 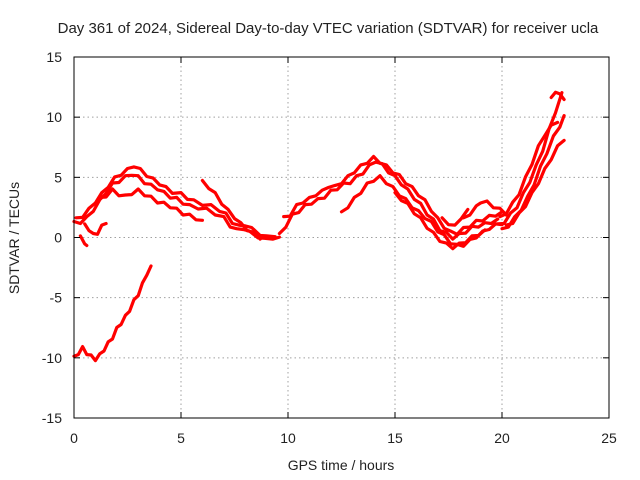 What do you see at coordinates (54, 117) in the screenshot?
I see `y-tick-label: 10` at bounding box center [54, 117].